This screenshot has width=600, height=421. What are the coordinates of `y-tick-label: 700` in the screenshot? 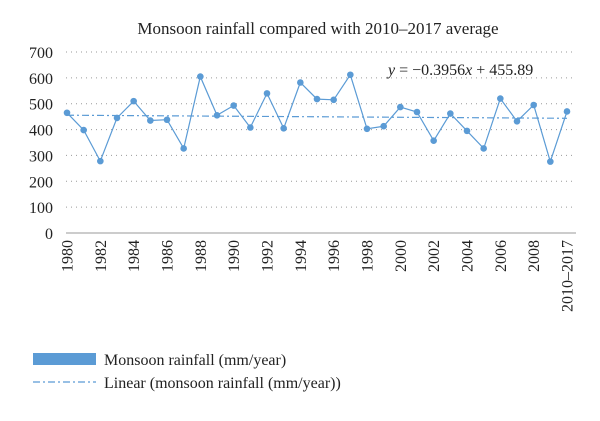 It's located at (41, 53).